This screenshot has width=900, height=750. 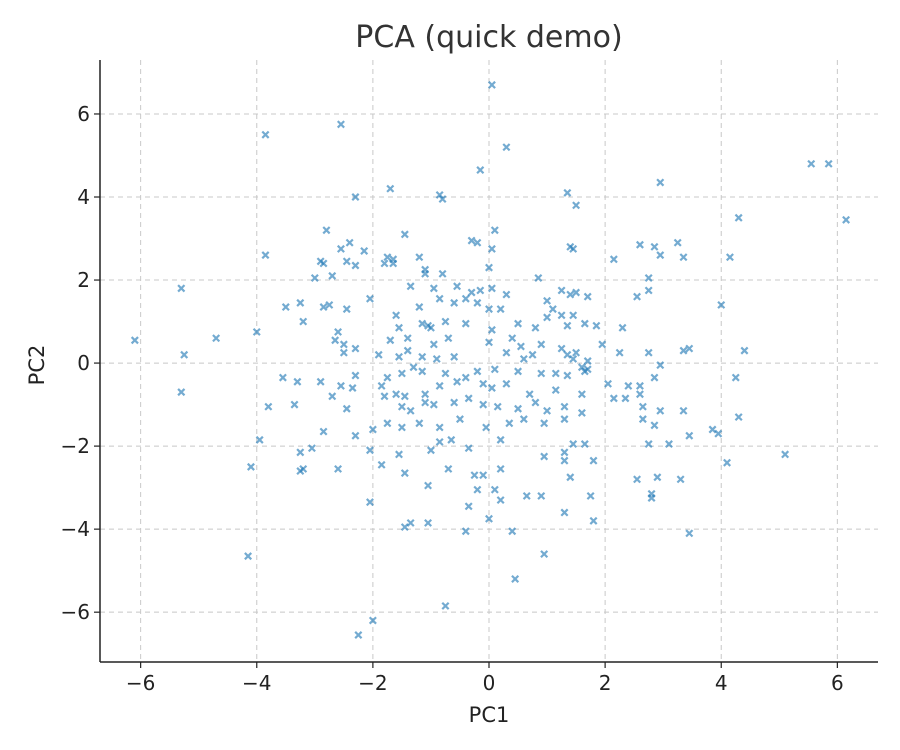 What do you see at coordinates (83, 363) in the screenshot?
I see `y-tick-label: 0` at bounding box center [83, 363].